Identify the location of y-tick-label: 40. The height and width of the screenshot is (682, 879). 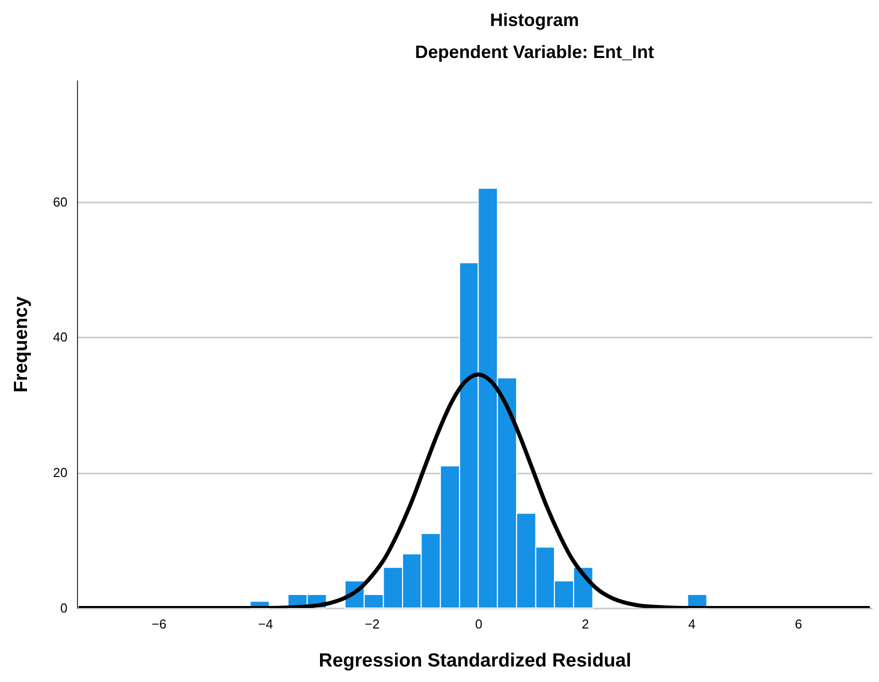
(60, 337).